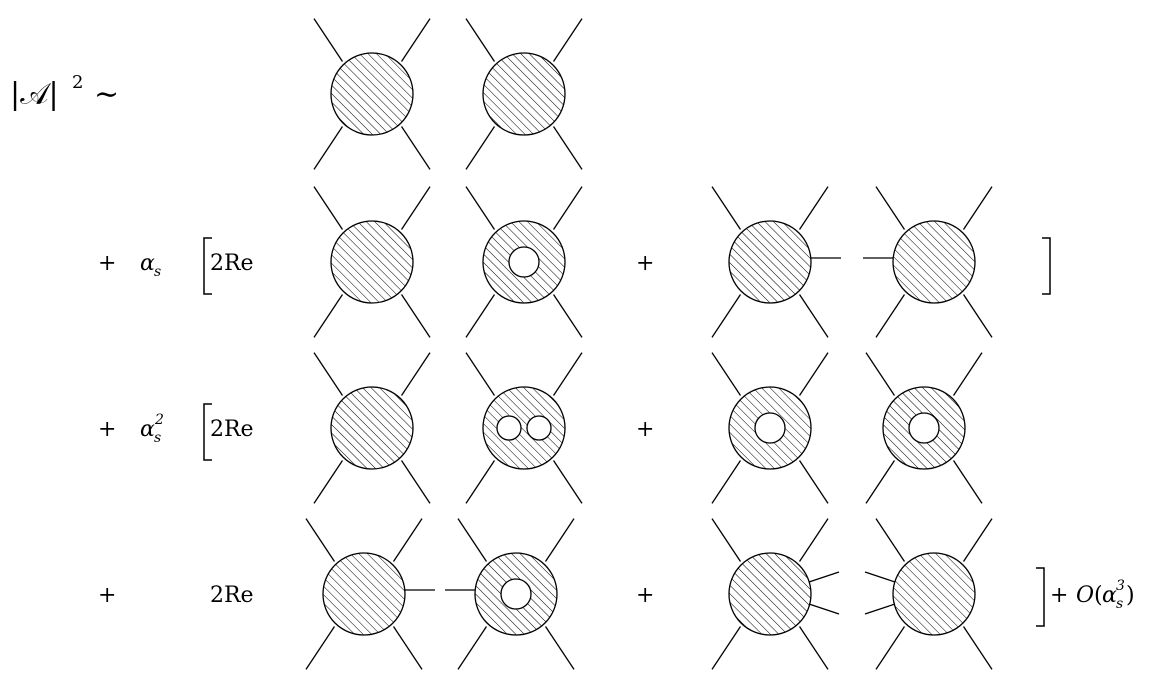 The height and width of the screenshot is (674, 1160). I want to click on row-1-close-bracket, so click(1046, 266).